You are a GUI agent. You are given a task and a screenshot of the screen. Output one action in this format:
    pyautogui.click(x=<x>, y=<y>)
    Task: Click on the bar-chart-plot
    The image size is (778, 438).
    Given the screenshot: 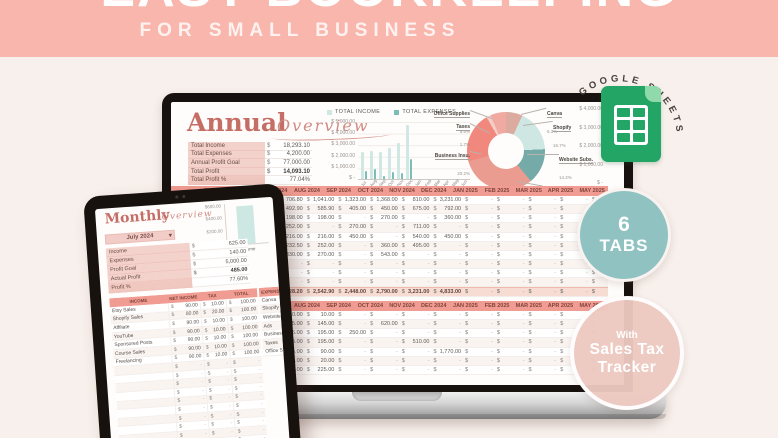 What is the action you would take?
    pyautogui.click(x=414, y=151)
    